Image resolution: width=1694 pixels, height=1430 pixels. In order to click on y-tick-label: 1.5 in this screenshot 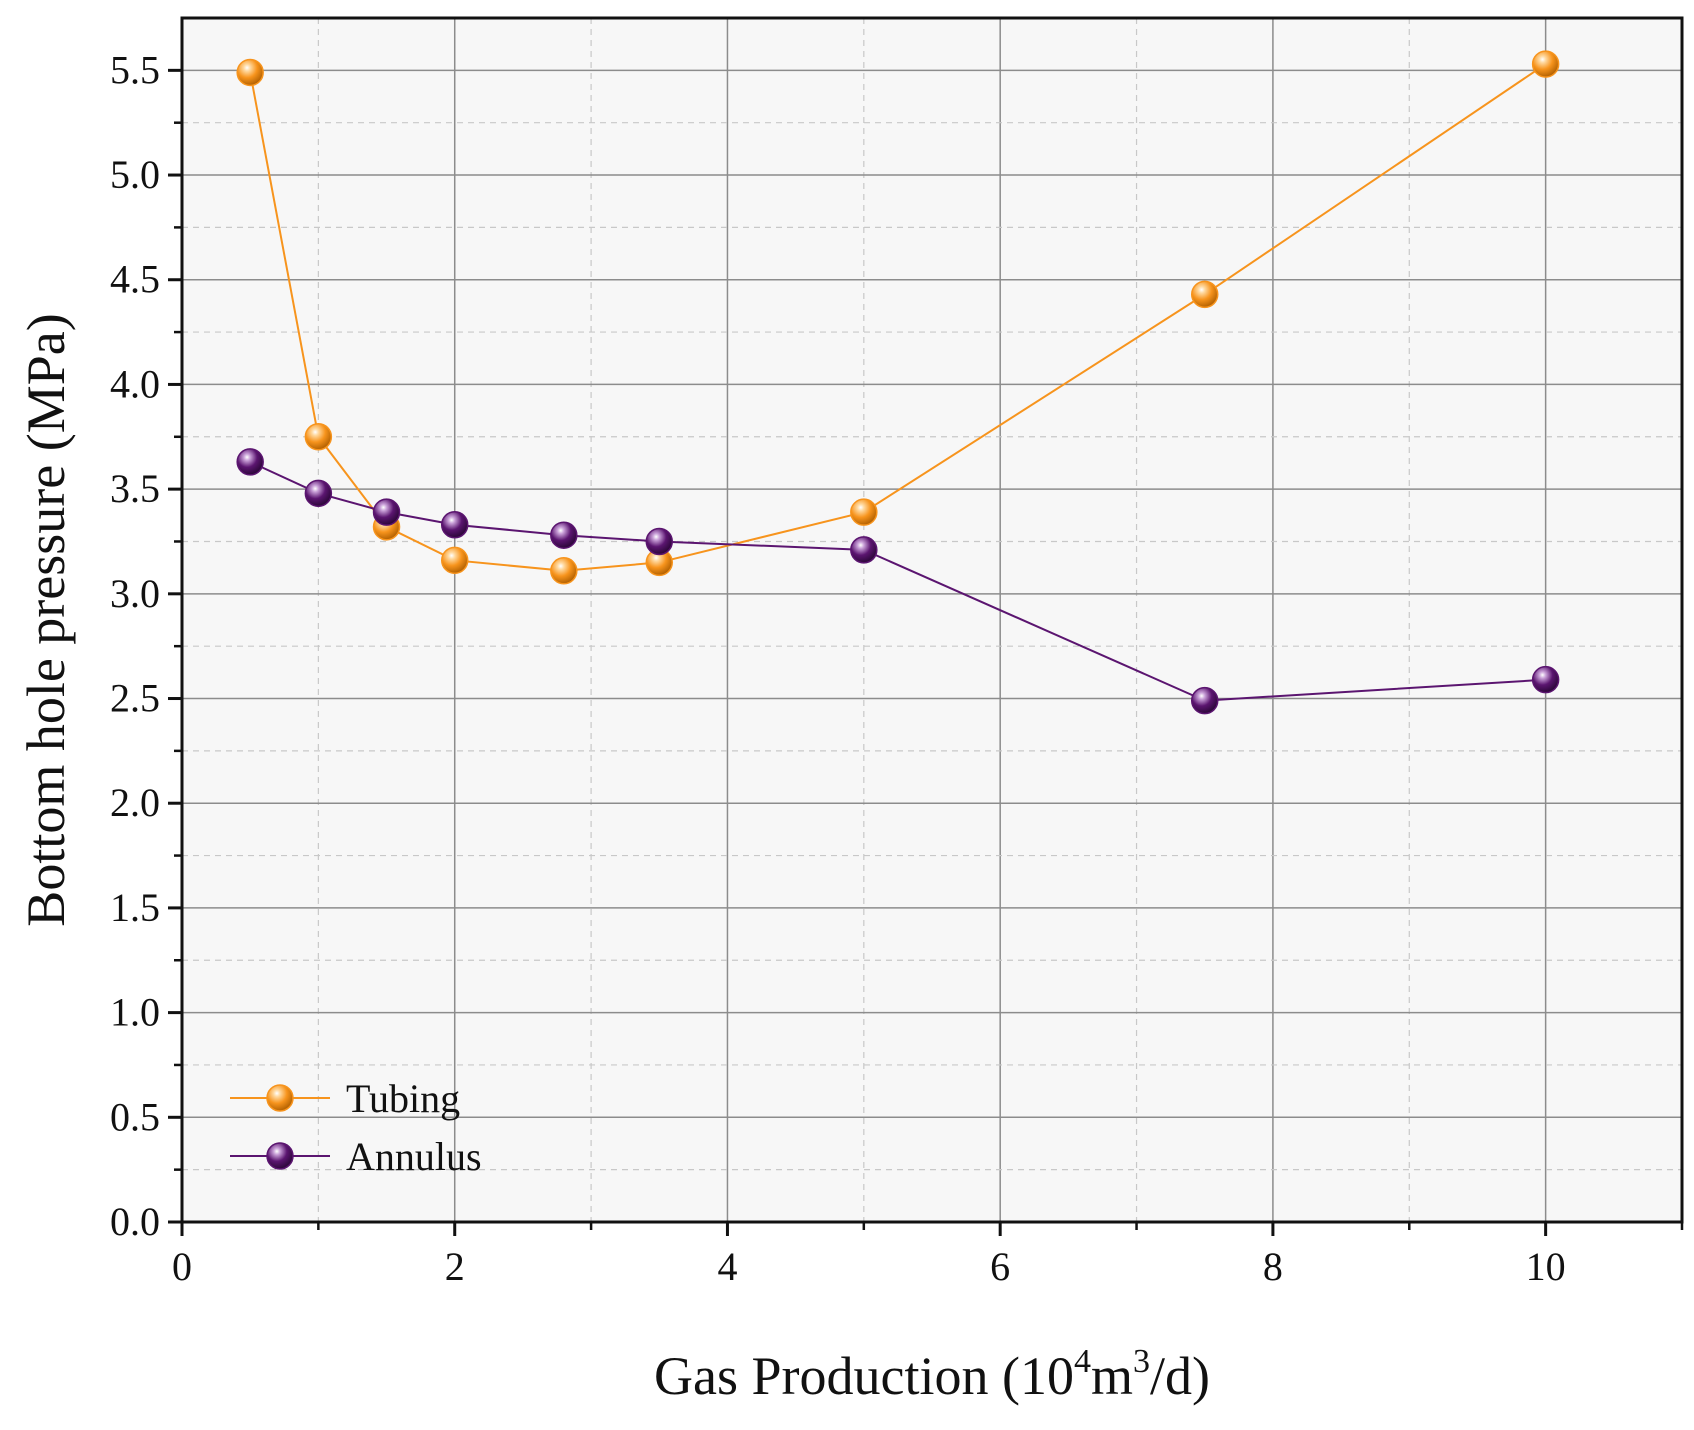, I will do `click(135, 907)`.